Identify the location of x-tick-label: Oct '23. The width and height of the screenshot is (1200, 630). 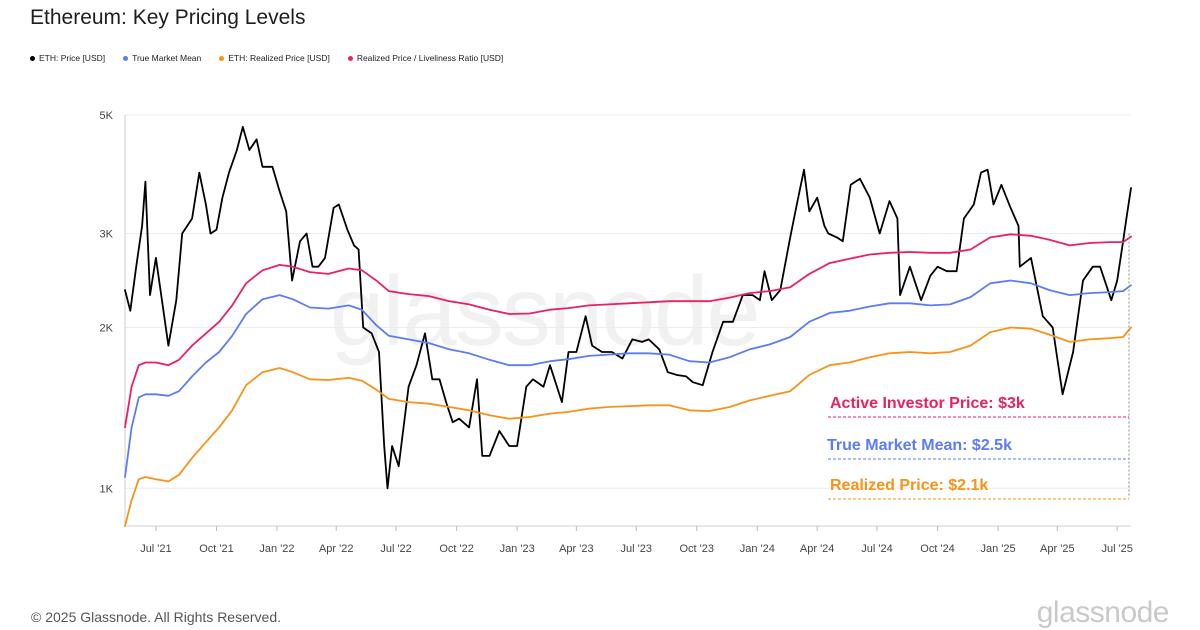
(696, 549).